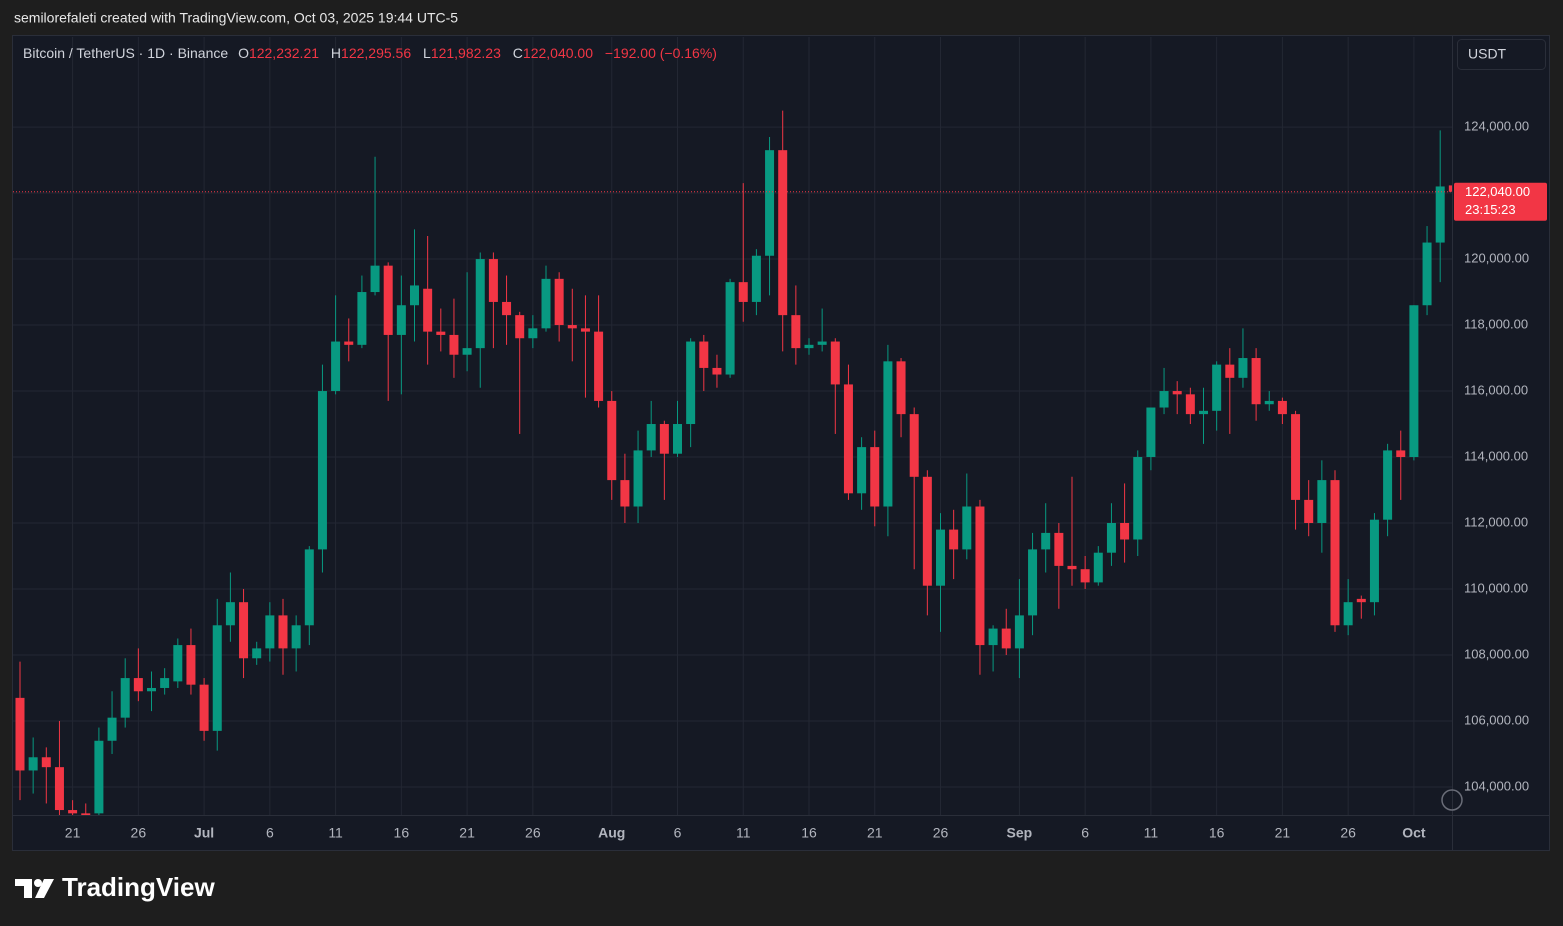  I want to click on x-tick-label: Oct, so click(1414, 833).